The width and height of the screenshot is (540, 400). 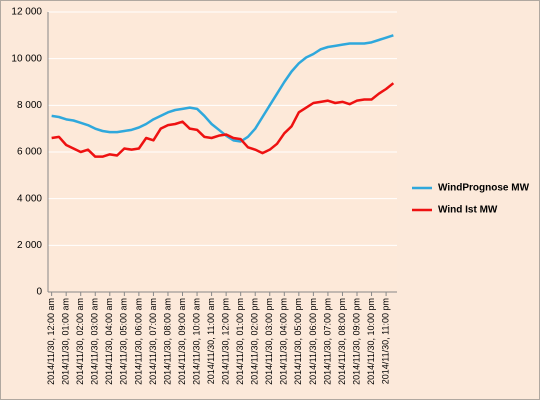 What do you see at coordinates (255, 341) in the screenshot?
I see `x-tick-label: 2014/11/30, 02:00 pm` at bounding box center [255, 341].